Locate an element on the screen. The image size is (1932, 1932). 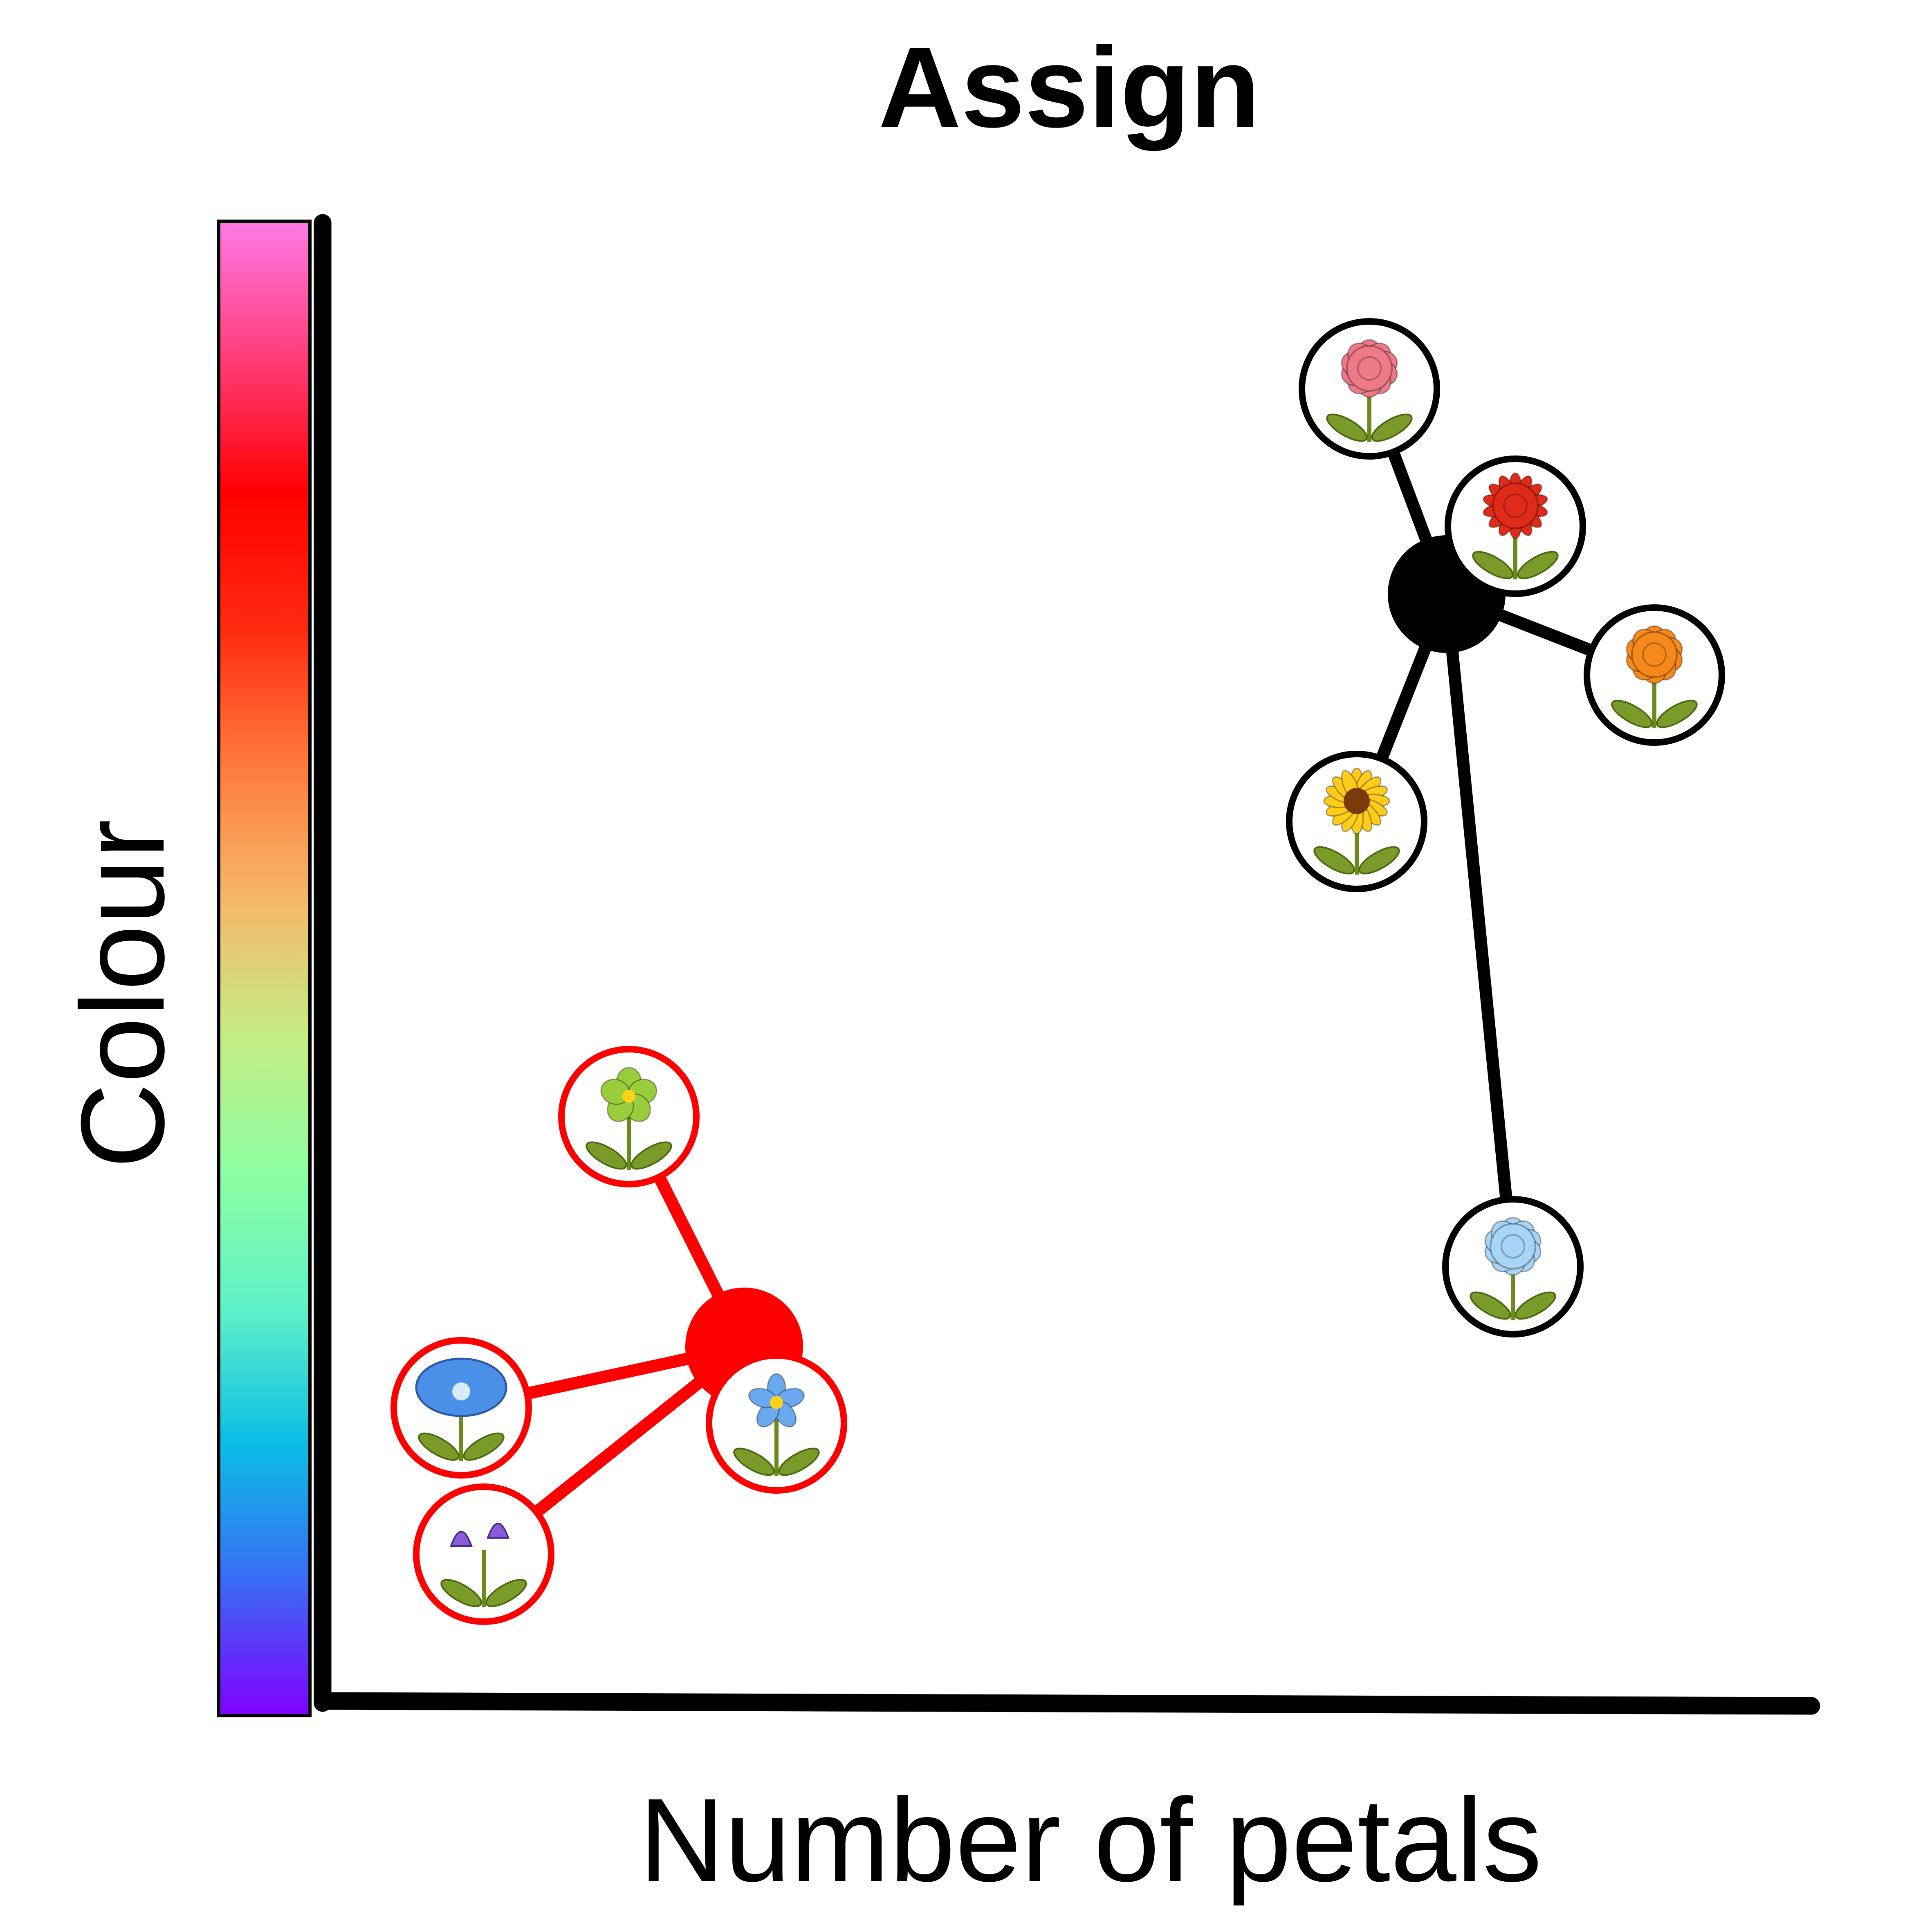
red-dahlia-icon is located at coordinates (1516, 525).